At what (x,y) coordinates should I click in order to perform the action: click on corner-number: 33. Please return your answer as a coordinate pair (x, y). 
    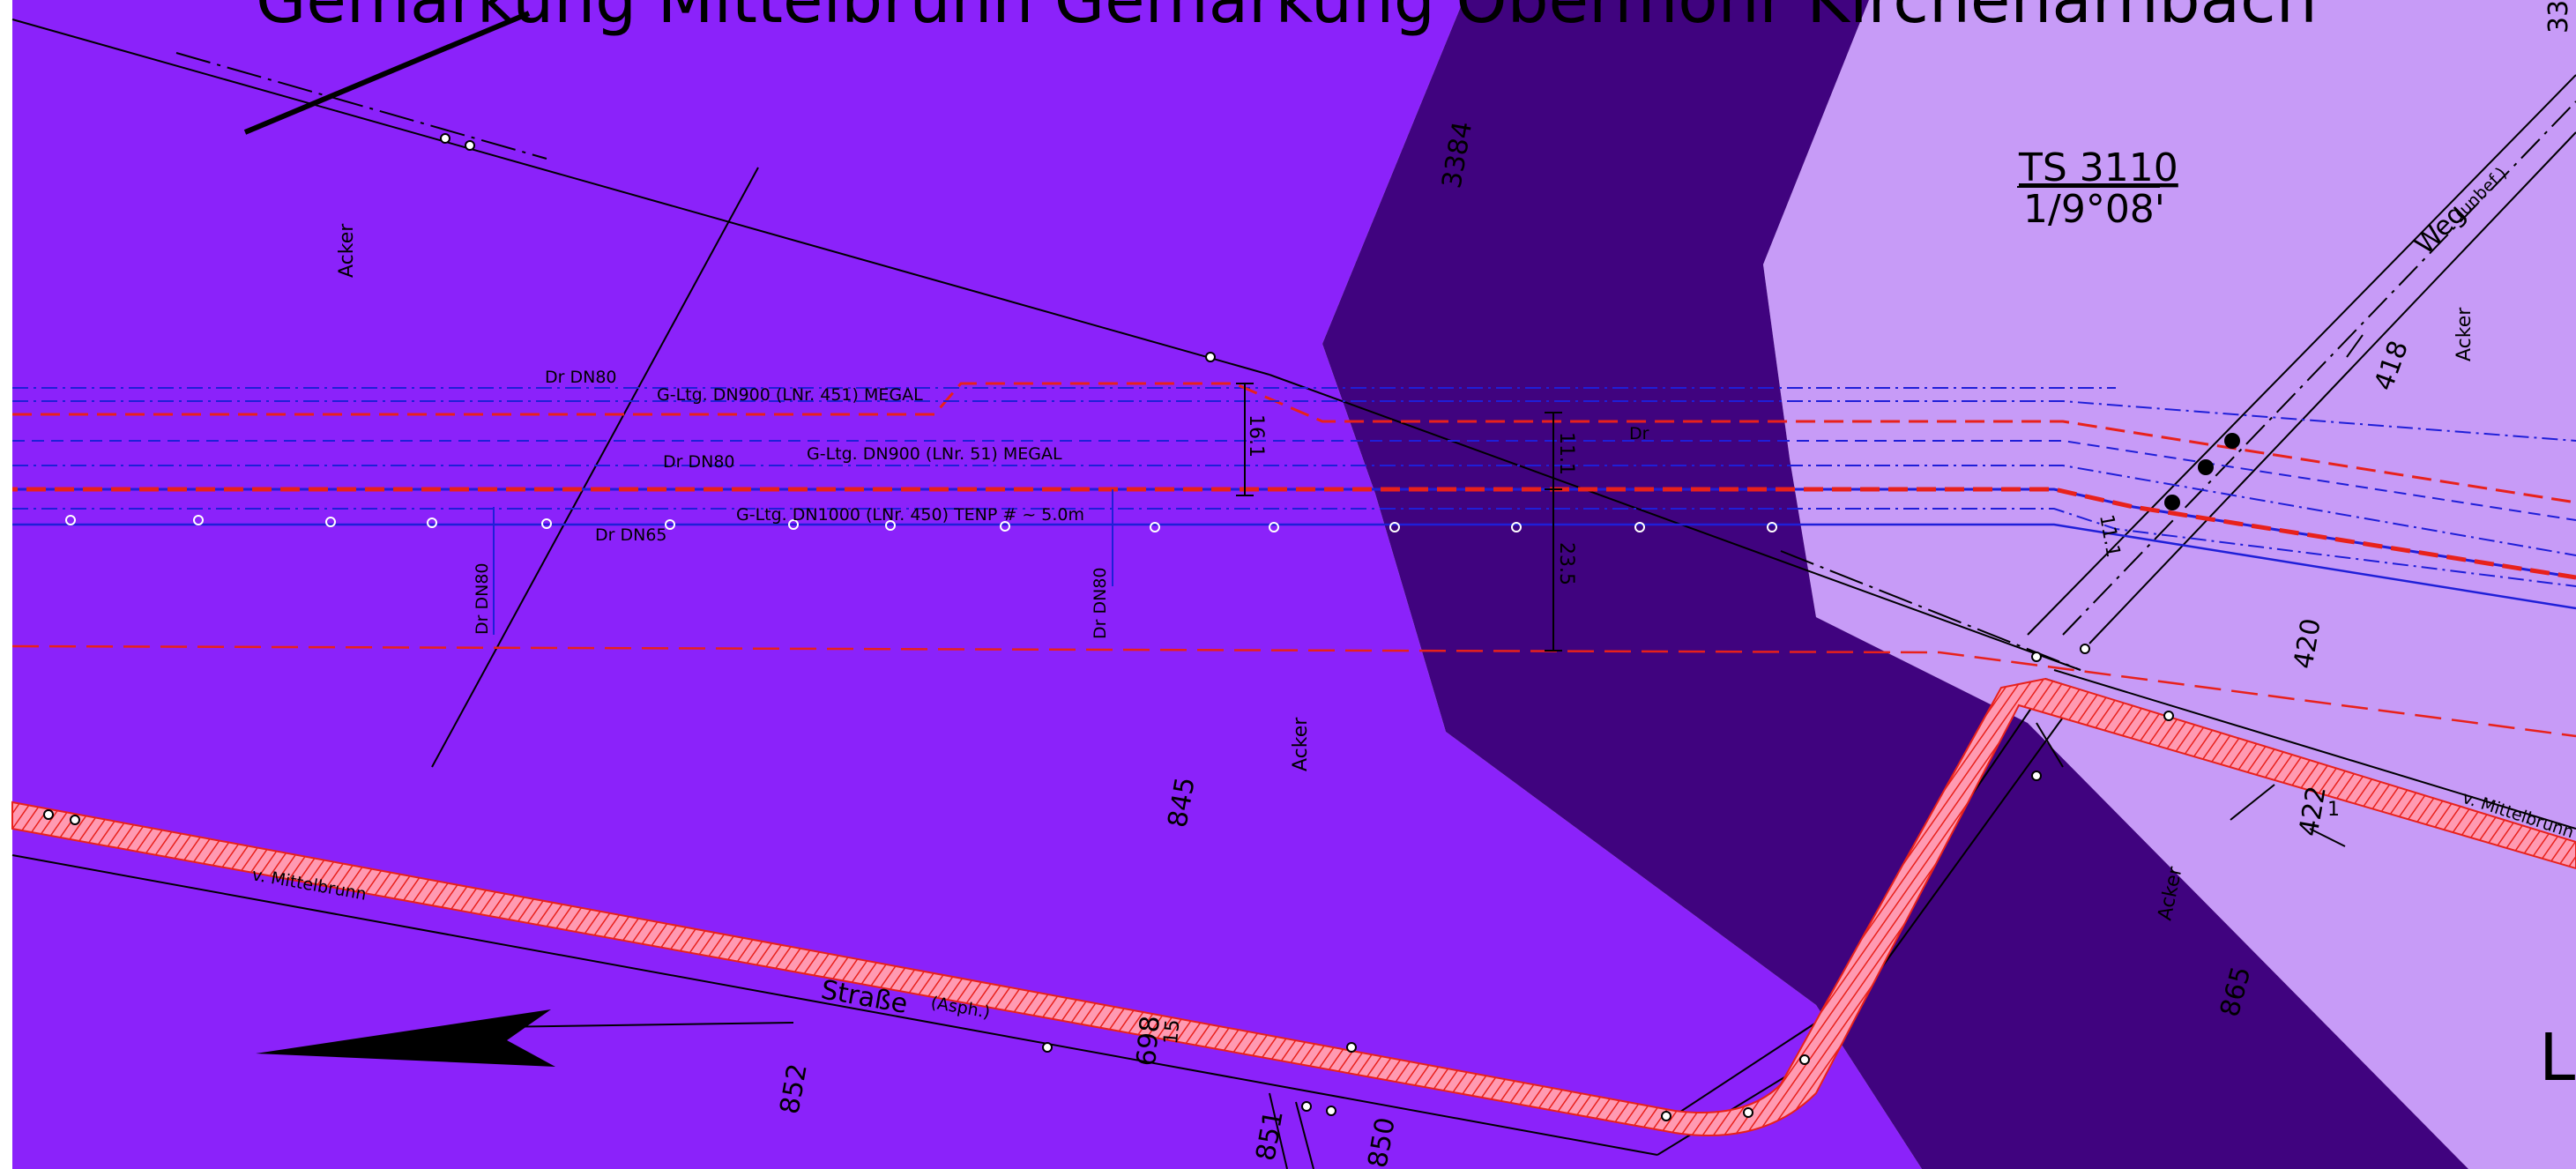
    Looking at the image, I should click on (2559, 17).